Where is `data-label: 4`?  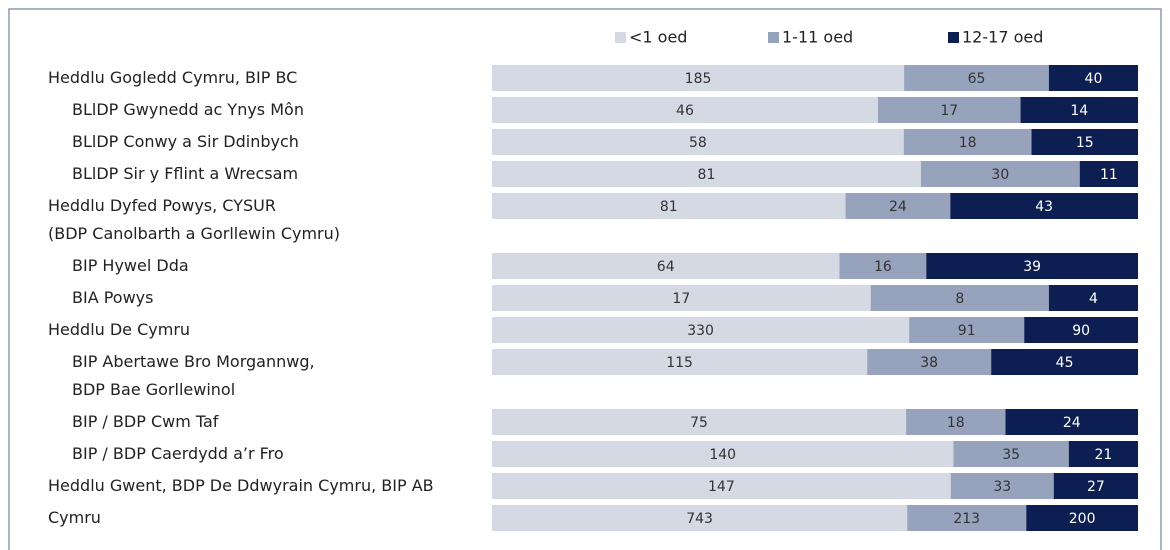 data-label: 4 is located at coordinates (1093, 299).